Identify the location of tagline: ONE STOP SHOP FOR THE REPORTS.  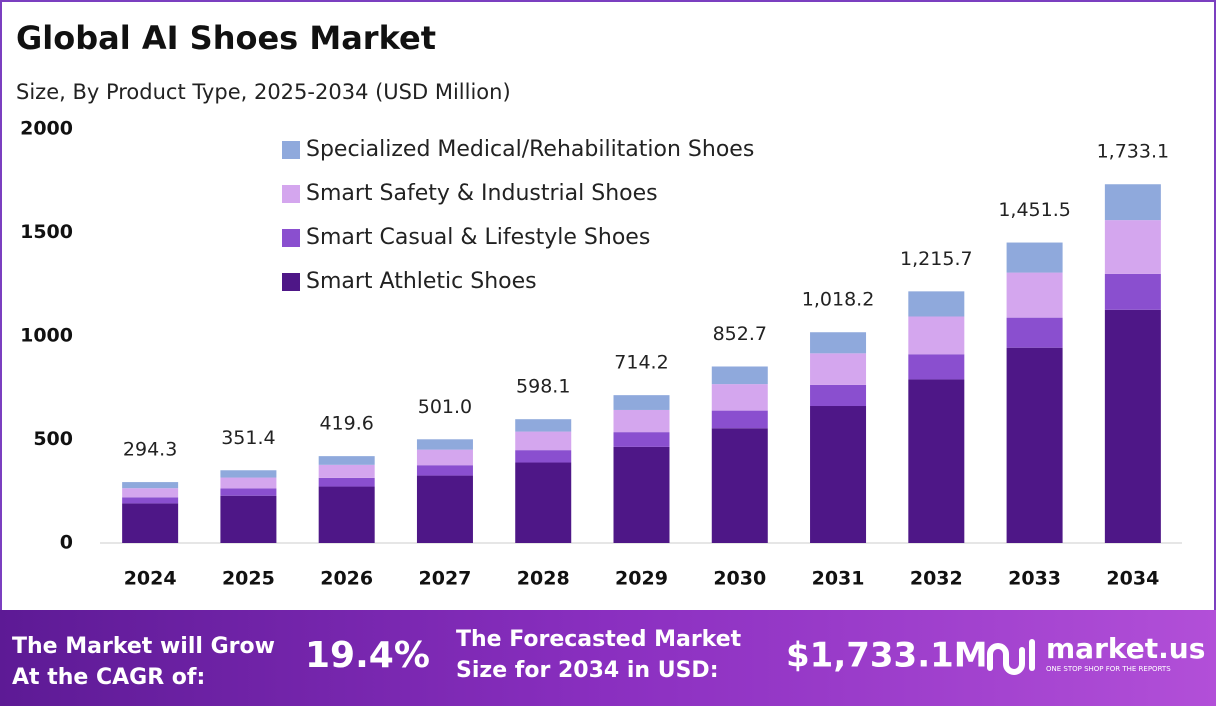
(1108, 669).